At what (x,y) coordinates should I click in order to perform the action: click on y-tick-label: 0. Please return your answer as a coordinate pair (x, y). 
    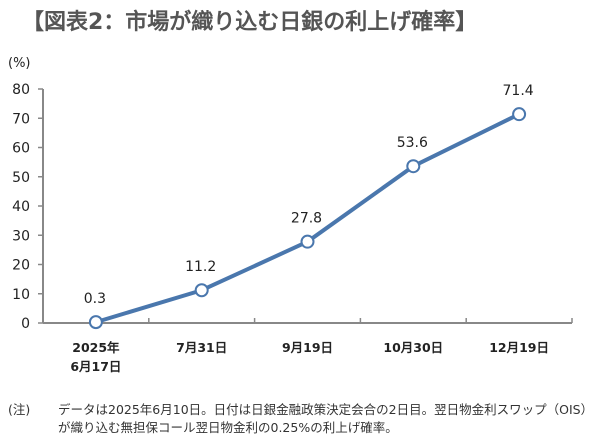
    Looking at the image, I should click on (25, 324).